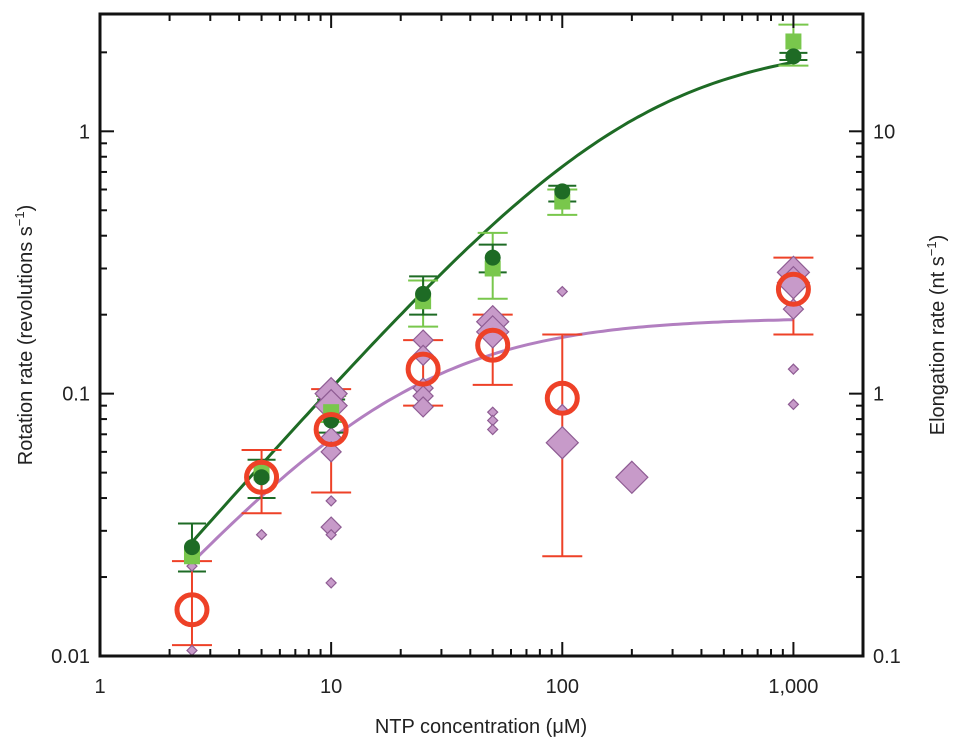 The height and width of the screenshot is (737, 966). I want to click on y-tick-label-left: 0.1, so click(76, 395).